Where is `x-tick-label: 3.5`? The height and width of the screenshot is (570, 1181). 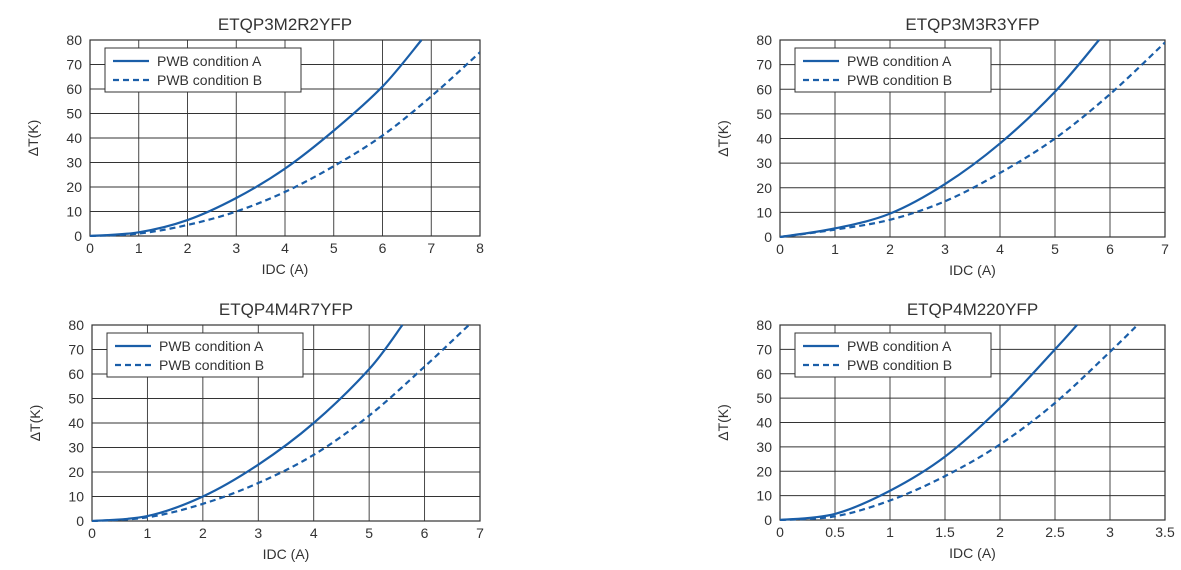 x-tick-label: 3.5 is located at coordinates (1165, 532).